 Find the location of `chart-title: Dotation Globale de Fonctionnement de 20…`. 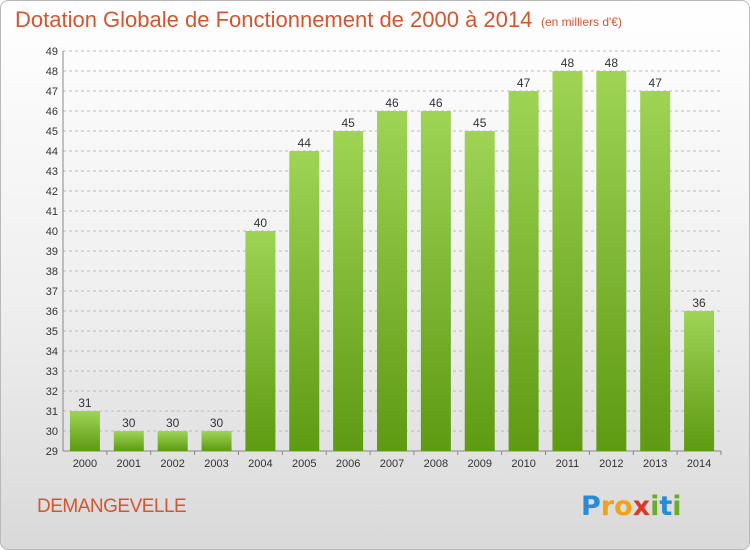

chart-title: Dotation Globale de Fonctionnement de 20… is located at coordinates (274, 19).